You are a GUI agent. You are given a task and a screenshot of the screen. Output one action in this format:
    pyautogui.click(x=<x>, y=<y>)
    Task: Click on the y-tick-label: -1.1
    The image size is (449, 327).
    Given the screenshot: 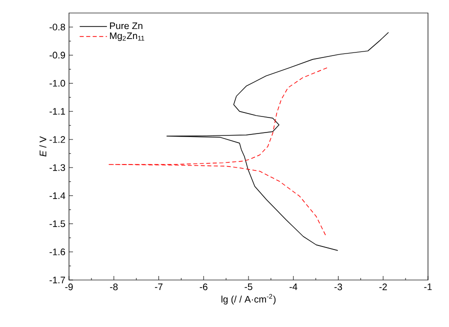 What is the action you would take?
    pyautogui.click(x=58, y=111)
    